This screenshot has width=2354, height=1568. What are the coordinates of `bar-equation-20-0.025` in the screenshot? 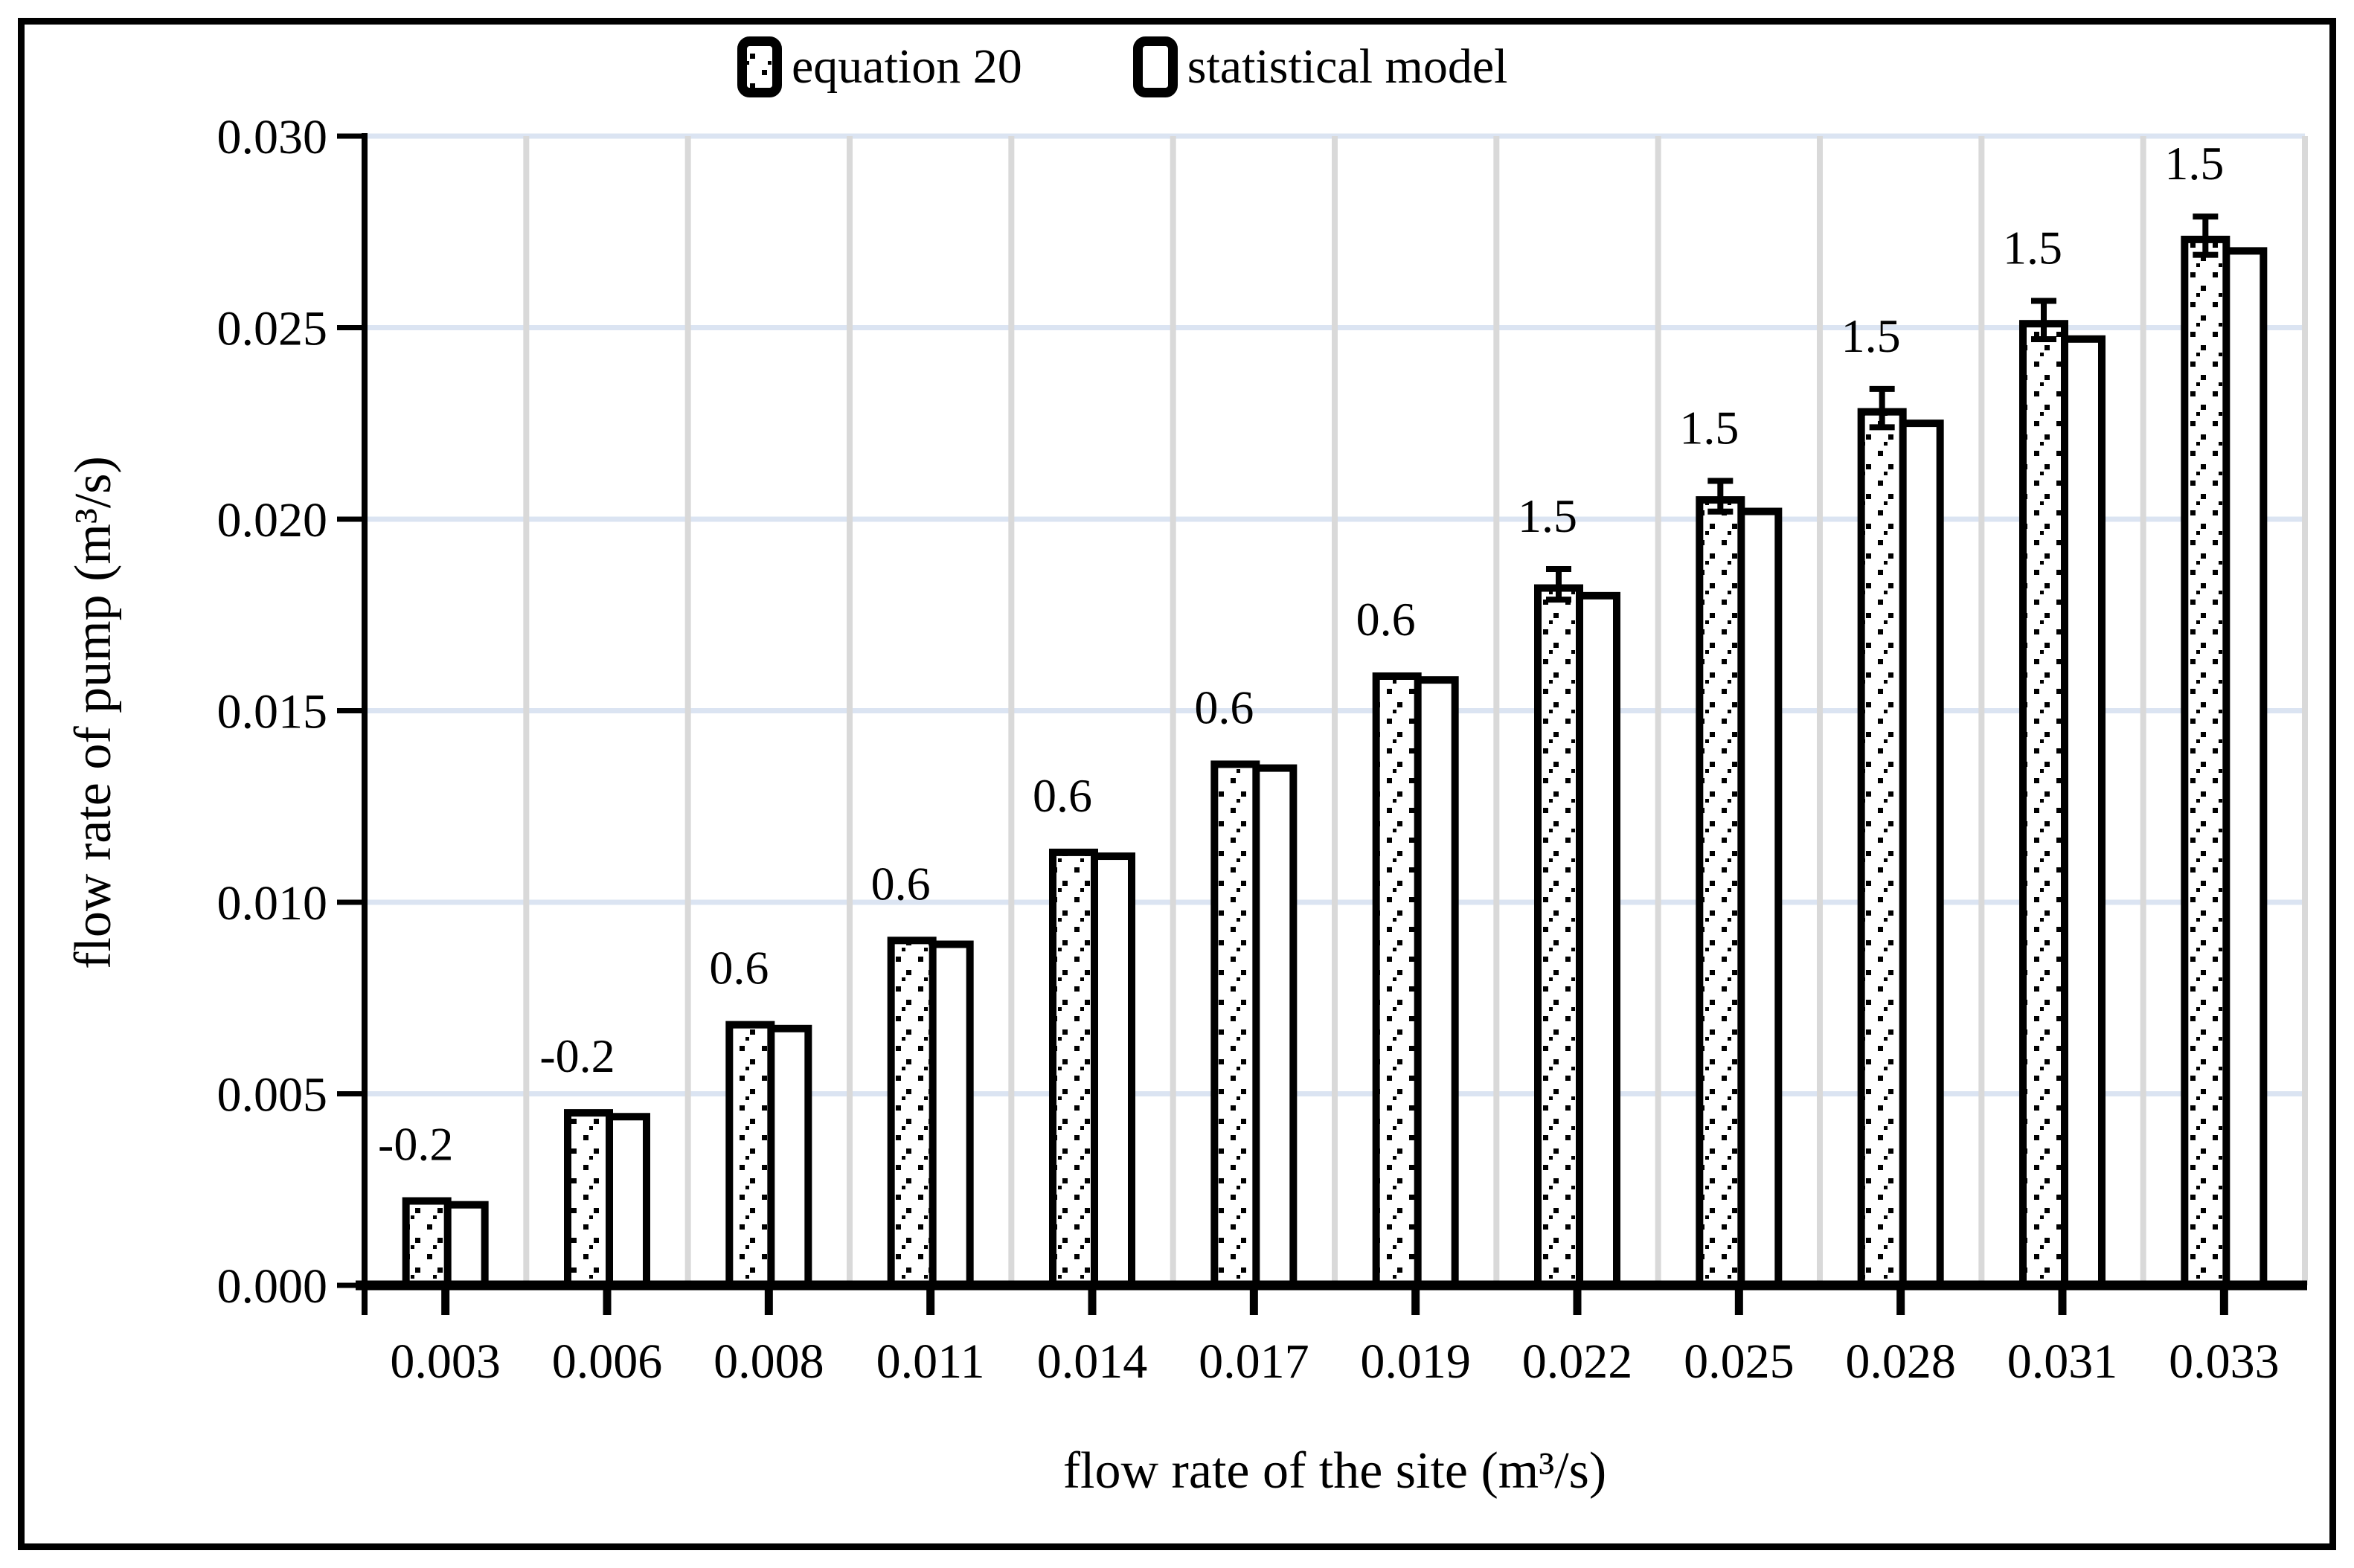 It's located at (1721, 892).